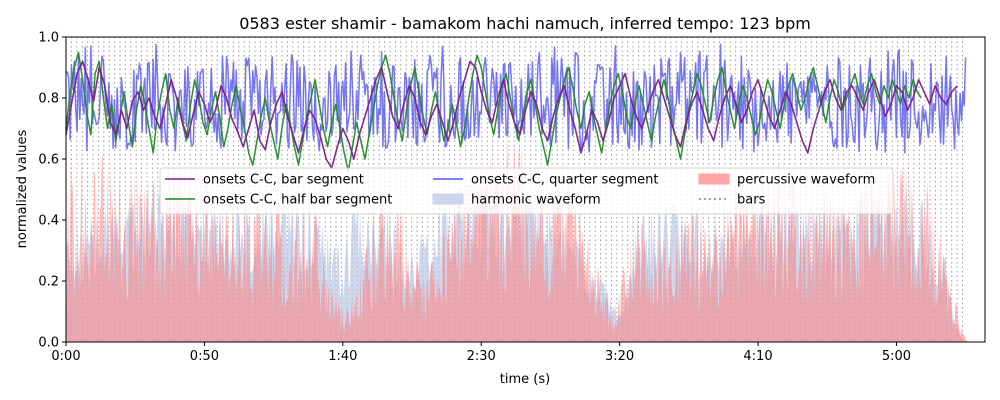 Image resolution: width=1000 pixels, height=400 pixels. What do you see at coordinates (342, 356) in the screenshot?
I see `x-tick-label: 1:40` at bounding box center [342, 356].